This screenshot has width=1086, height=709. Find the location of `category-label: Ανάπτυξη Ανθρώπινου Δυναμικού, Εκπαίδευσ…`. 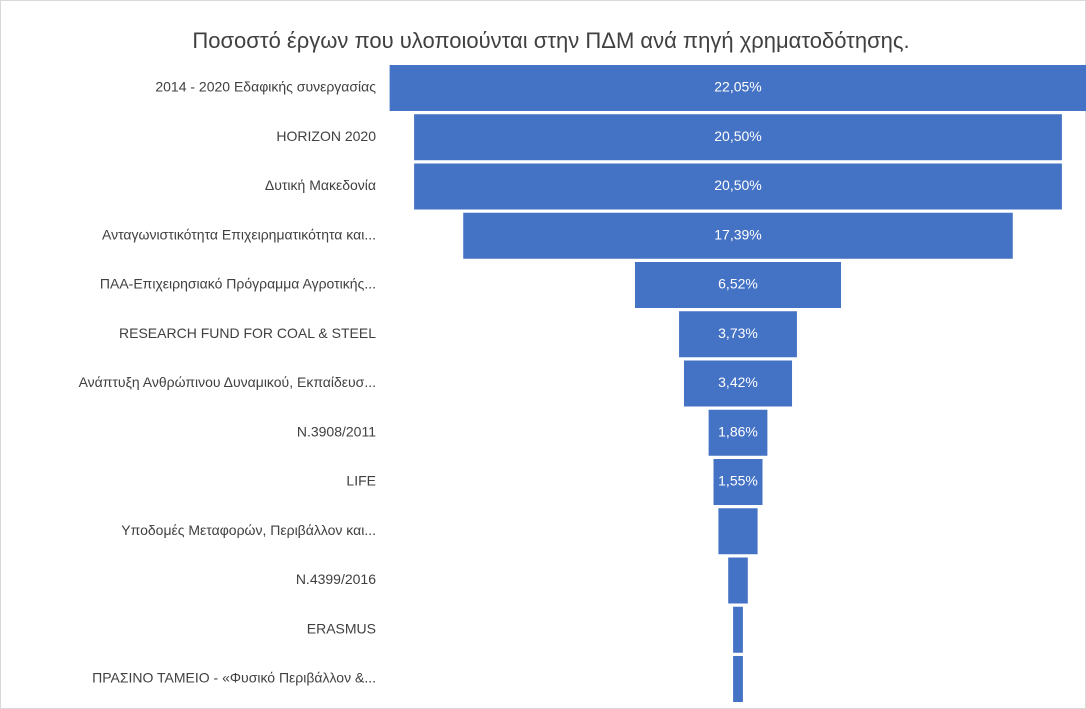

category-label: Ανάπτυξη Ανθρώπινου Δυναμικού, Εκπαίδευσ… is located at coordinates (227, 382).